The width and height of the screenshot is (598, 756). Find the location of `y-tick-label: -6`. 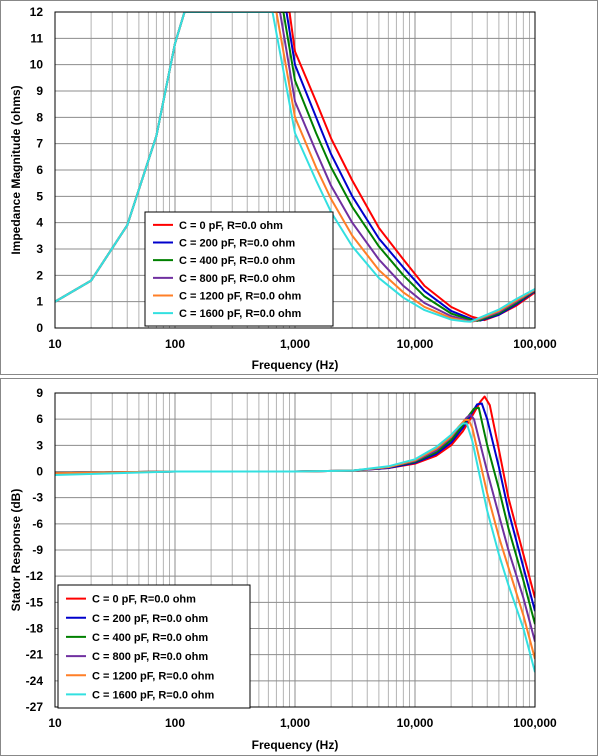

y-tick-label: -6 is located at coordinates (37, 524).